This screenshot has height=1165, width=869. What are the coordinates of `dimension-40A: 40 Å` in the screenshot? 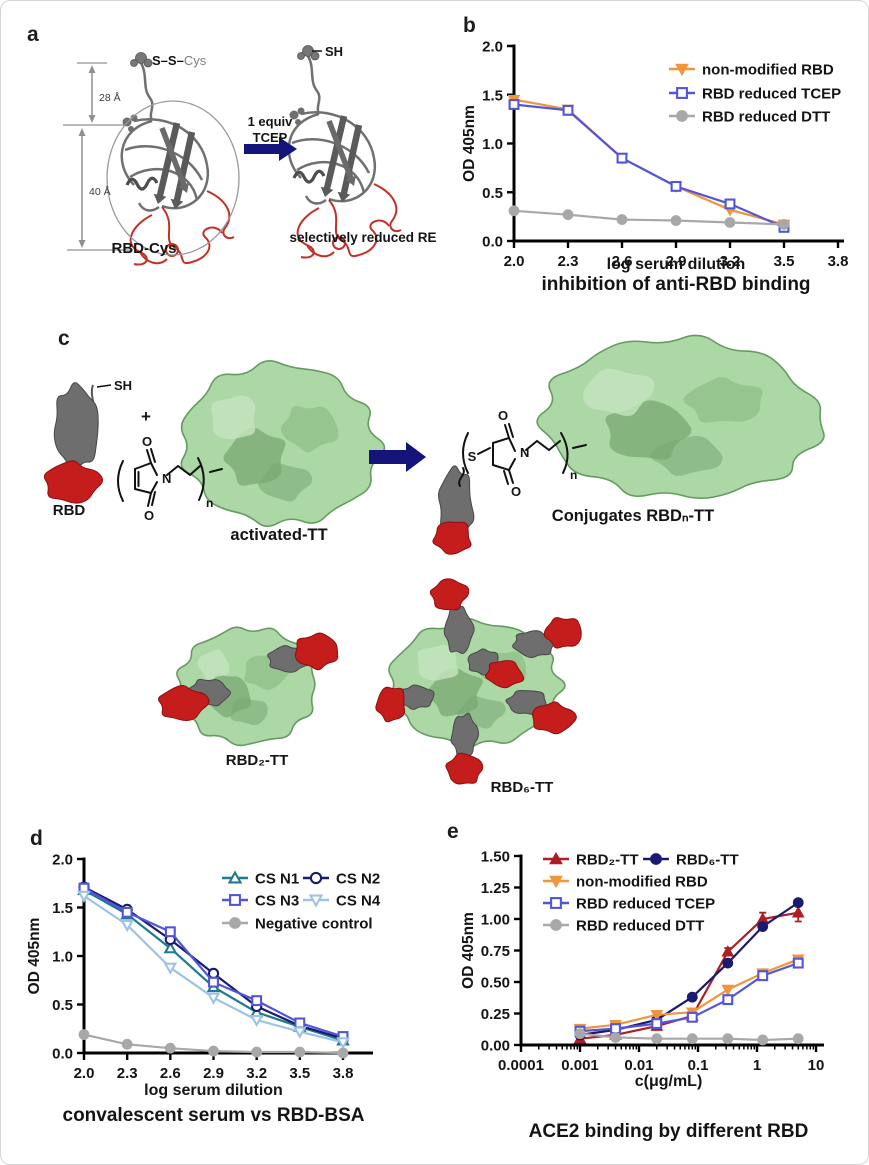 It's located at (100, 191).